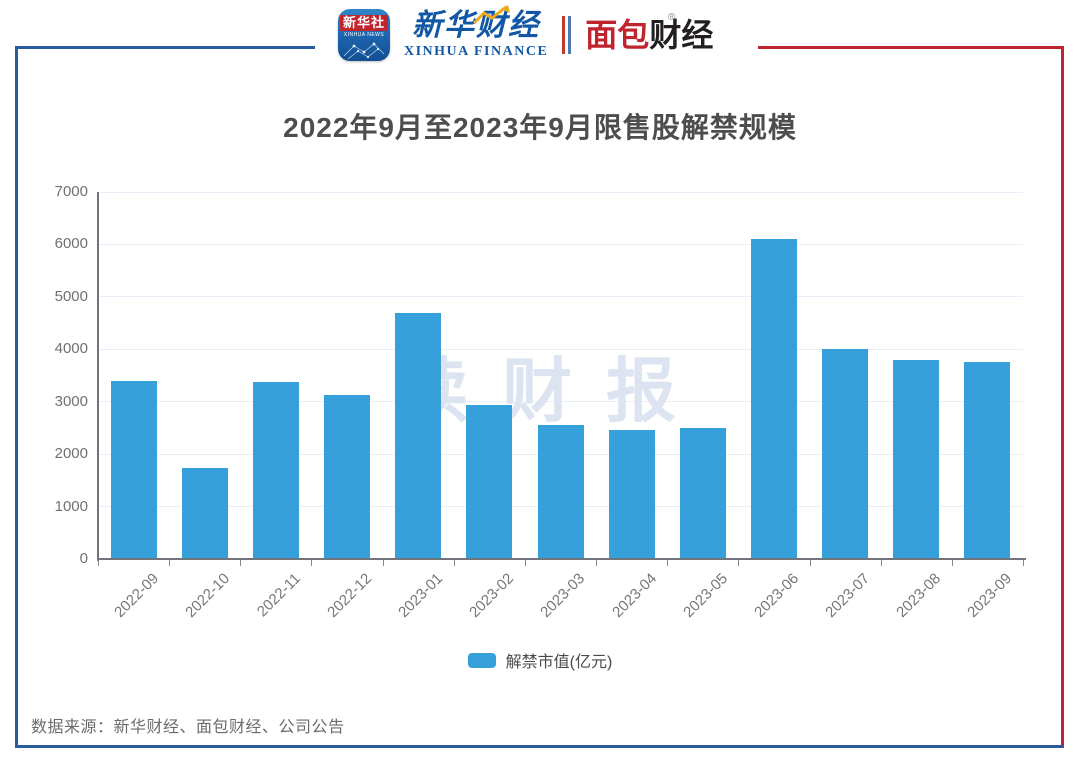 The width and height of the screenshot is (1080, 764). What do you see at coordinates (671, 17) in the screenshot?
I see `registered-mark: ®` at bounding box center [671, 17].